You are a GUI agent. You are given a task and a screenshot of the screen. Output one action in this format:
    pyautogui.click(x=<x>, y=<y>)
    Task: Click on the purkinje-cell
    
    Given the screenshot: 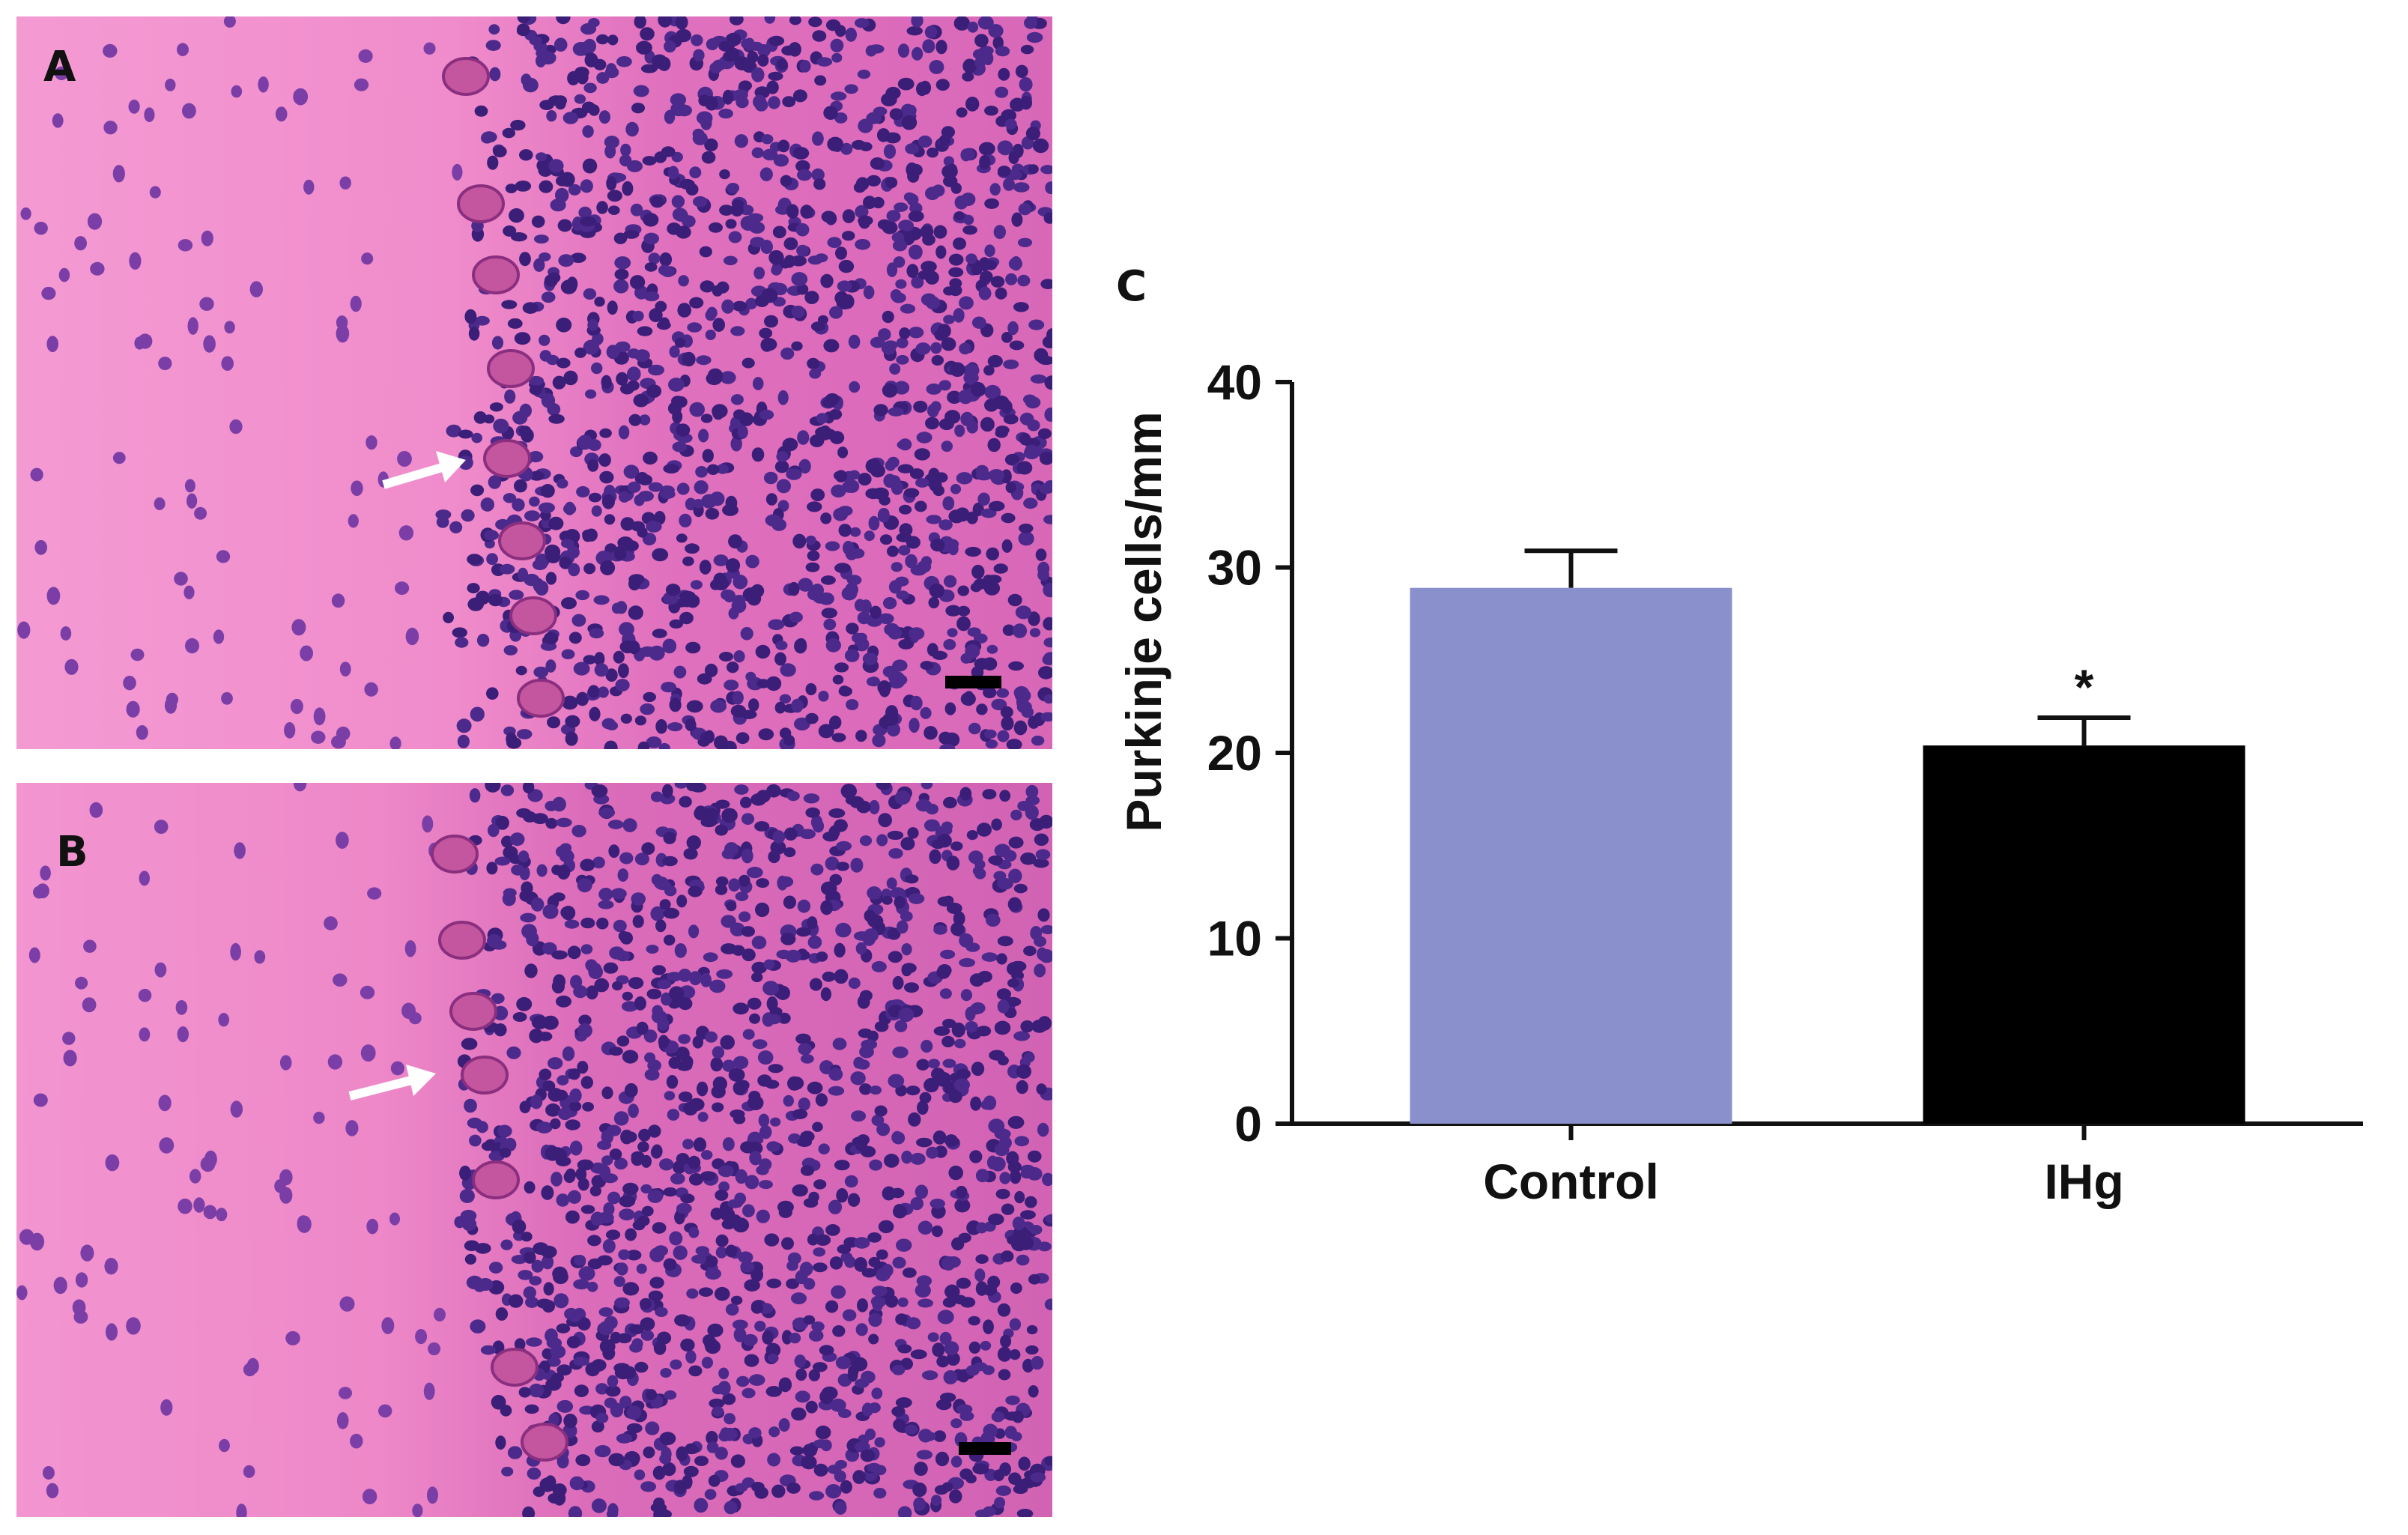 What is the action you would take?
    pyautogui.click(x=462, y=941)
    